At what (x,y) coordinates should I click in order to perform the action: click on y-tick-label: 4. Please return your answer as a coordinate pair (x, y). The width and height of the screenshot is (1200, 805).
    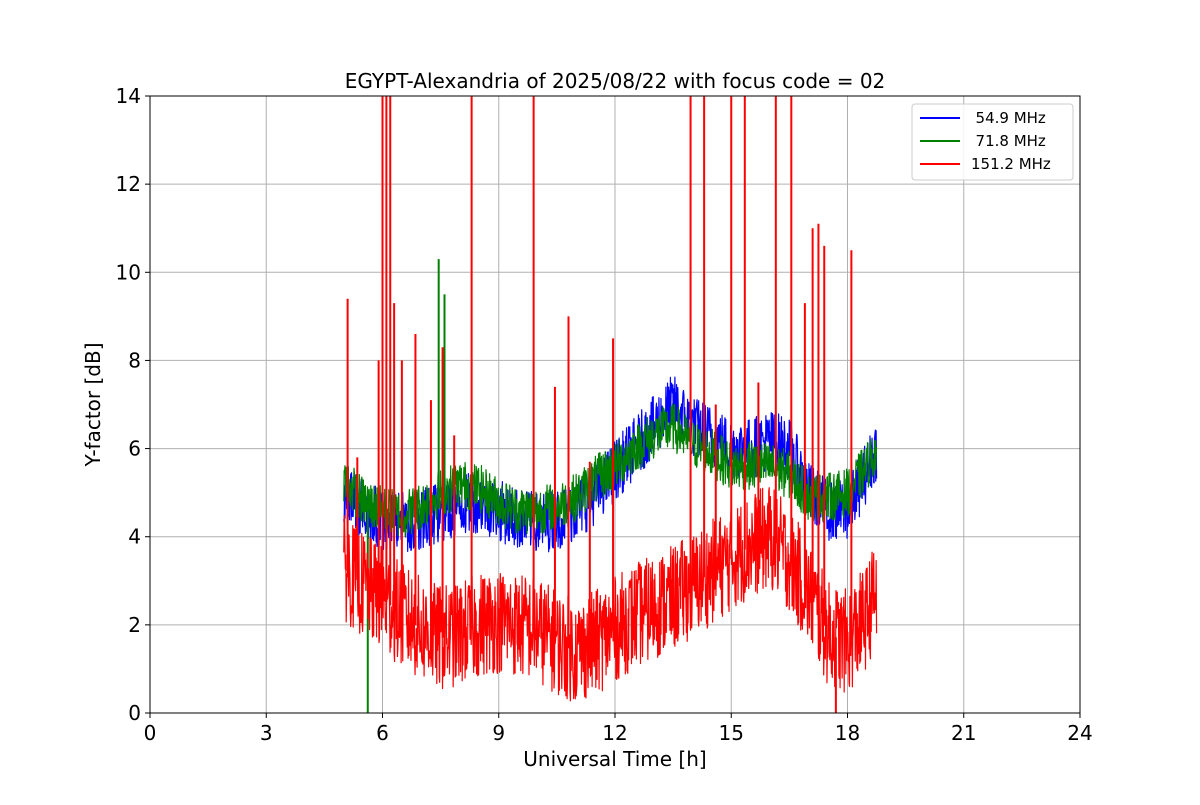
    Looking at the image, I should click on (134, 537).